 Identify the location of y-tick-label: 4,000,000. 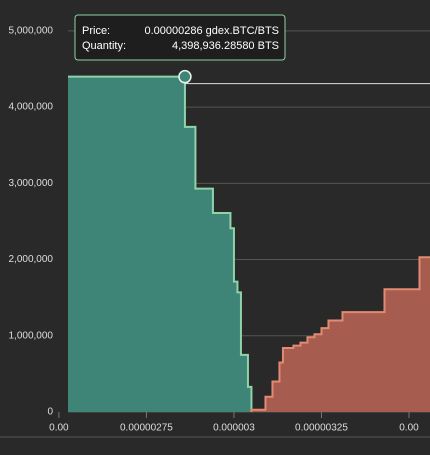
(31, 107).